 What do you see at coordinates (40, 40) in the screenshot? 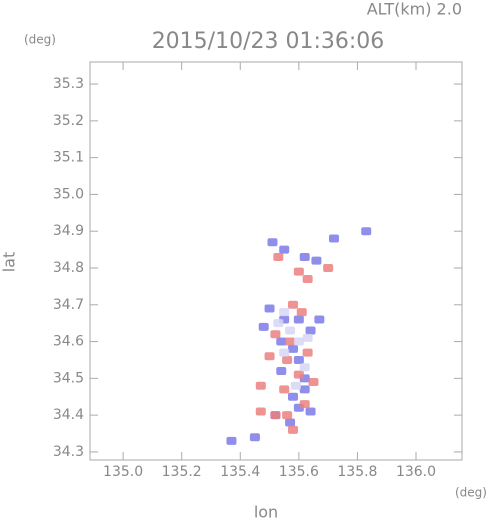
I see `y-unit: (deg)` at bounding box center [40, 40].